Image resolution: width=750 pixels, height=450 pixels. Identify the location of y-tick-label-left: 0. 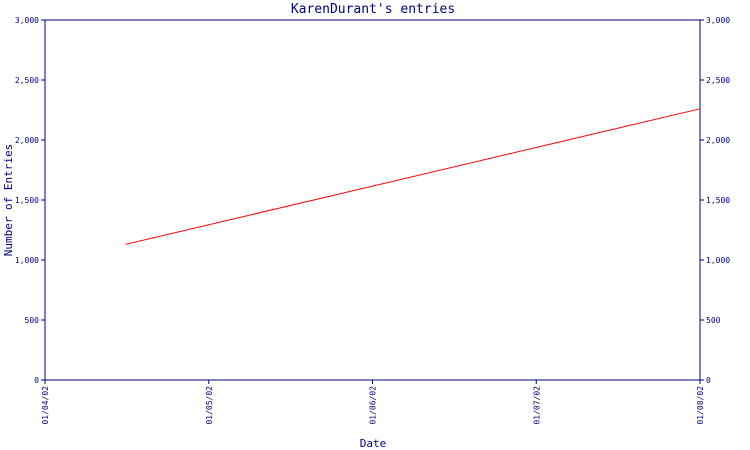
(36, 380).